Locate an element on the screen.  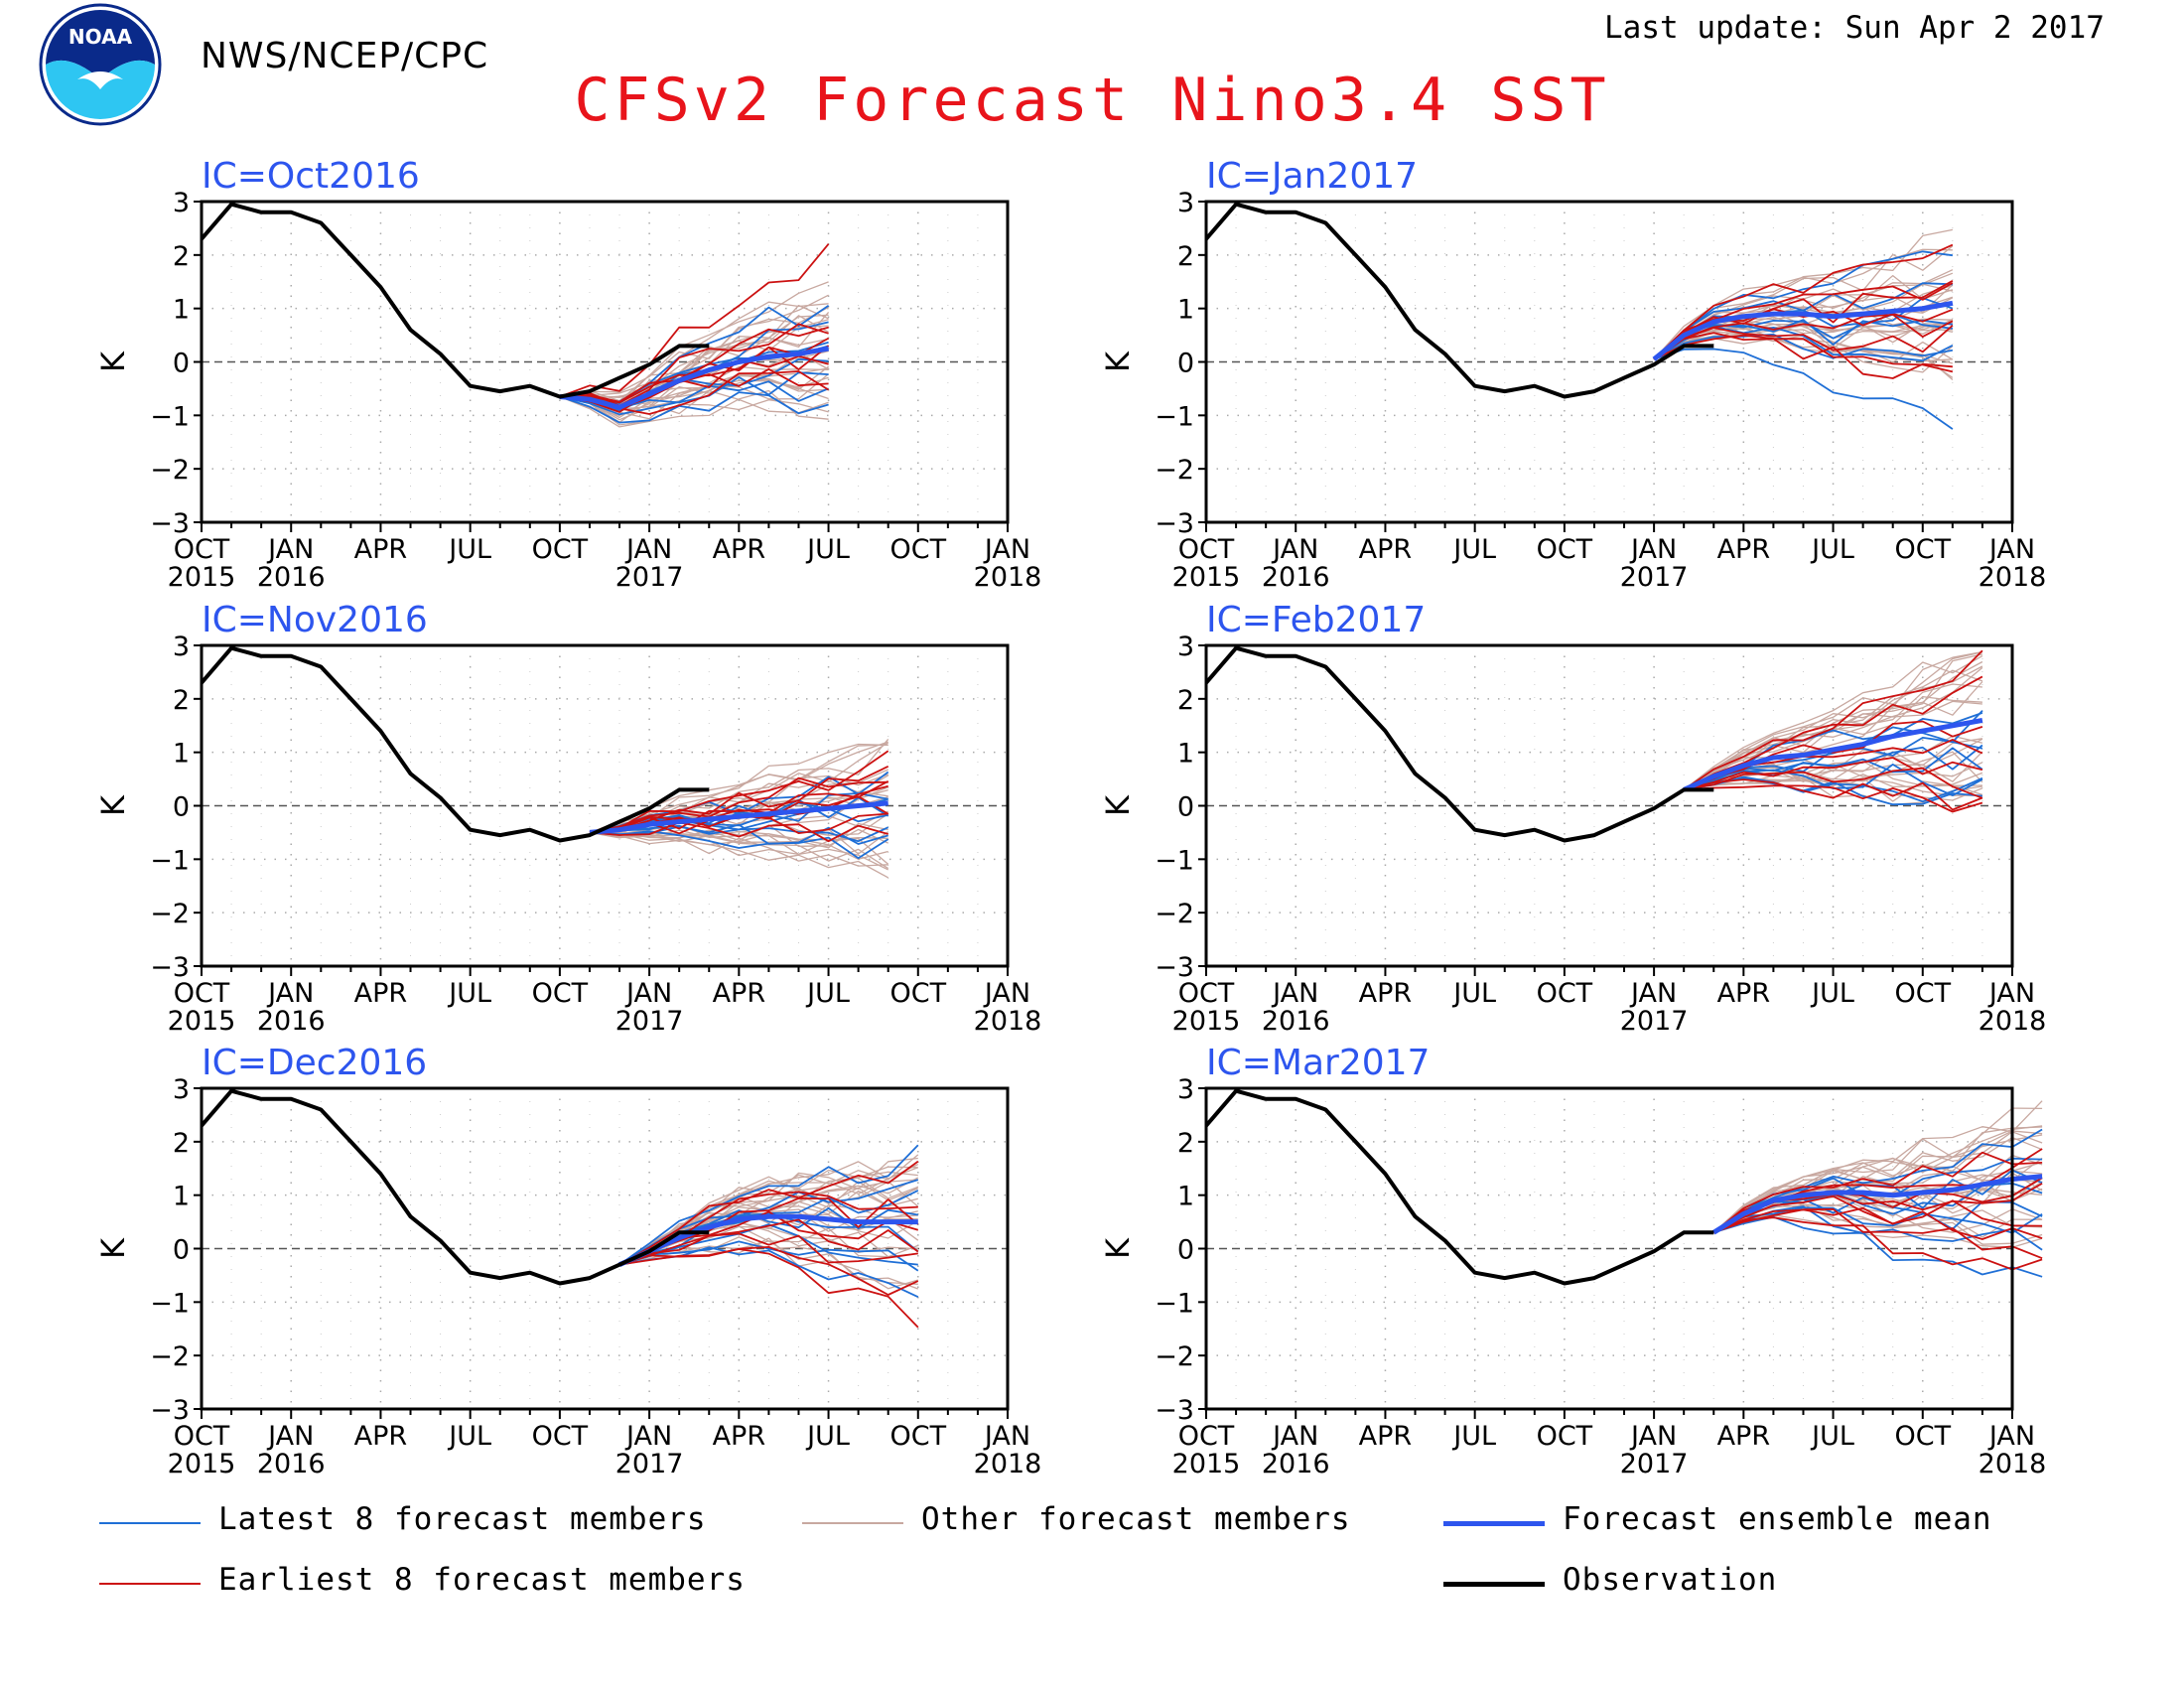
legend-mean-label: Forecast ensemble mean is located at coordinates (1777, 1519).